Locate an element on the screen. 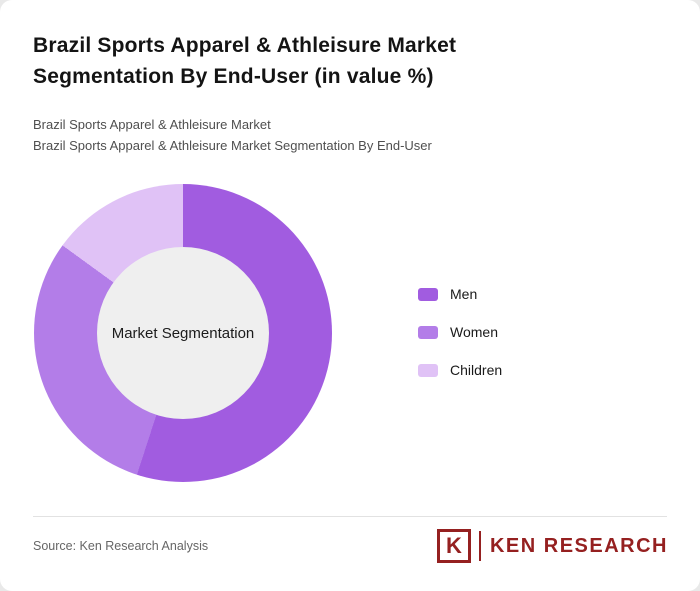 The image size is (700, 591). legend: Men Women Children is located at coordinates (460, 332).